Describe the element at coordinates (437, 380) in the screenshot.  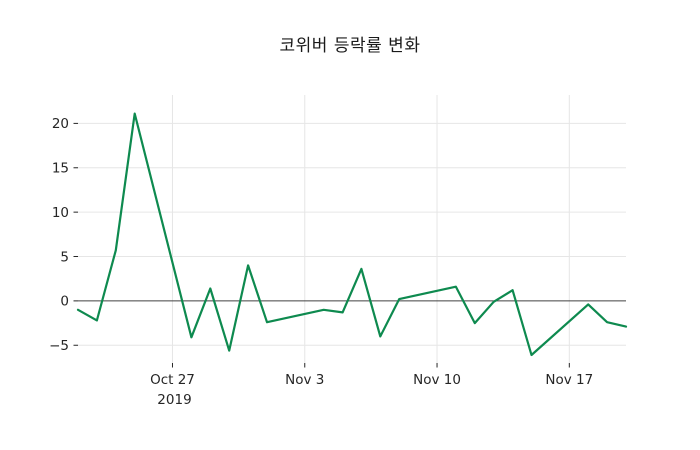
I see `x-tick-label: Nov 10` at that location.